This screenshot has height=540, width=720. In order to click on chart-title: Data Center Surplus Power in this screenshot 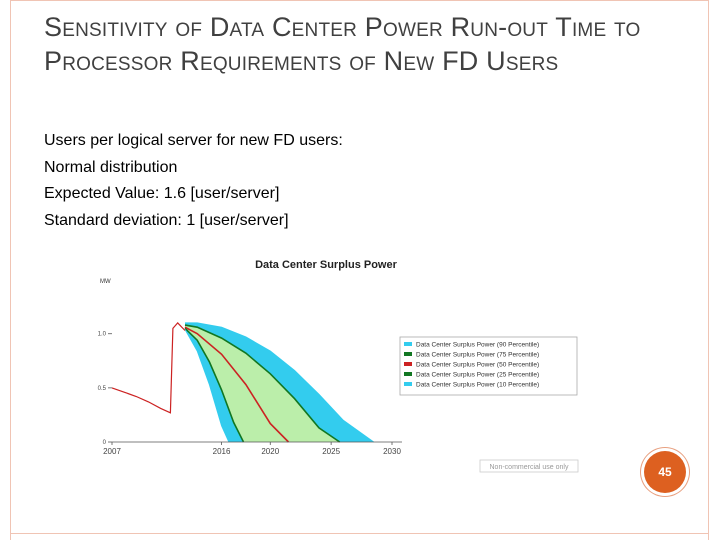, I will do `click(326, 265)`.